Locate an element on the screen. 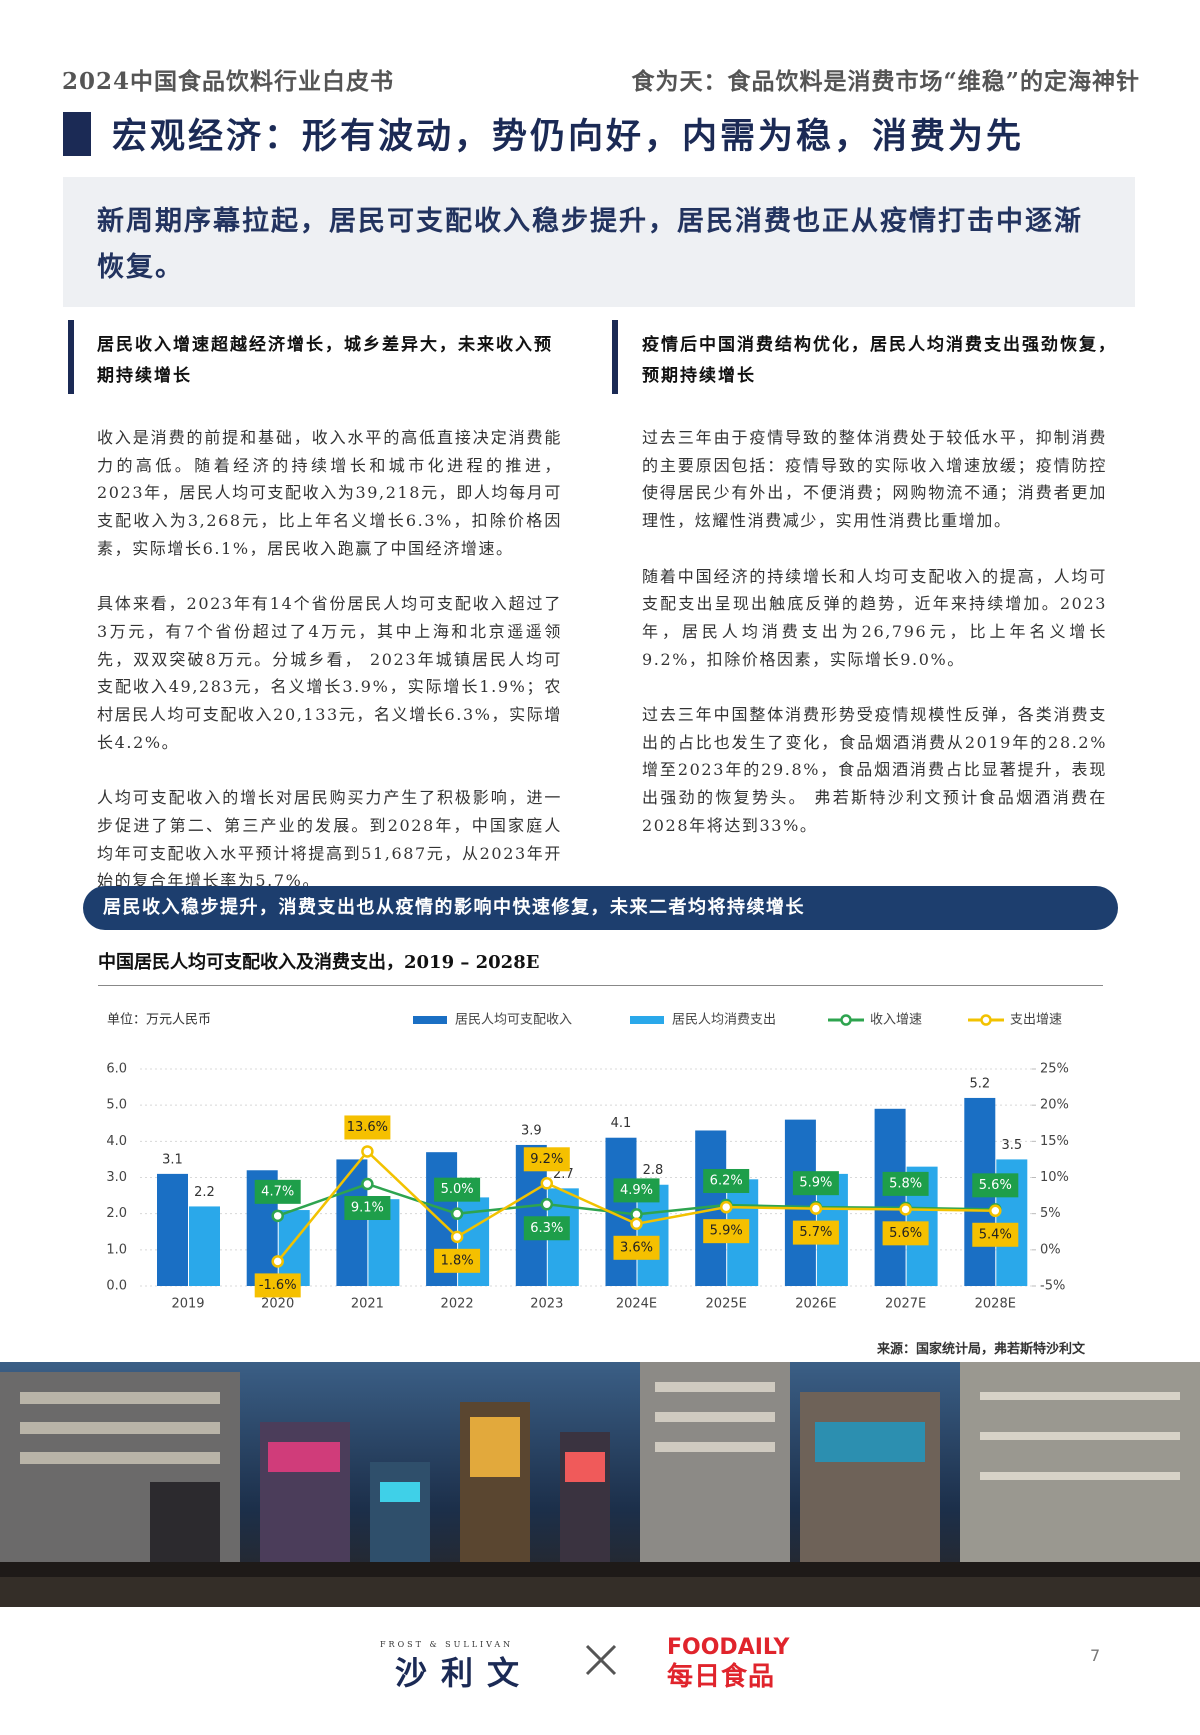 This screenshot has width=1200, height=1735. x-tick-label: 2028E is located at coordinates (995, 1304).